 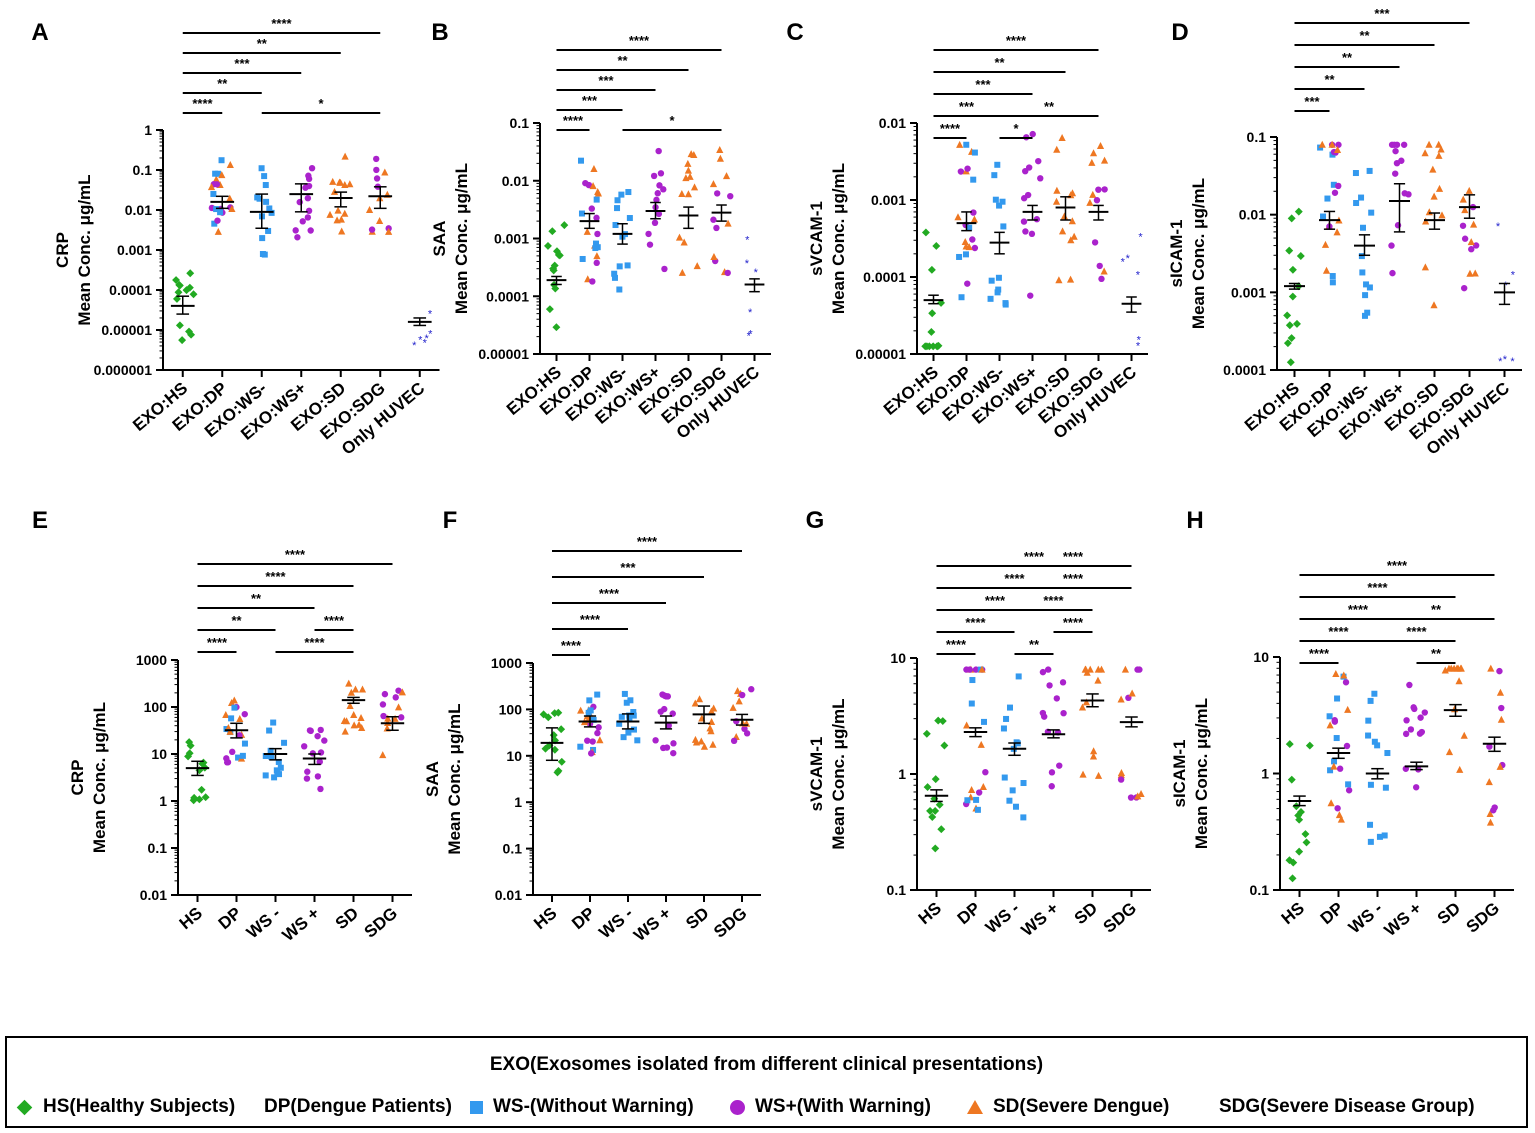 I want to click on x-tick-label: HS, so click(x=1293, y=914).